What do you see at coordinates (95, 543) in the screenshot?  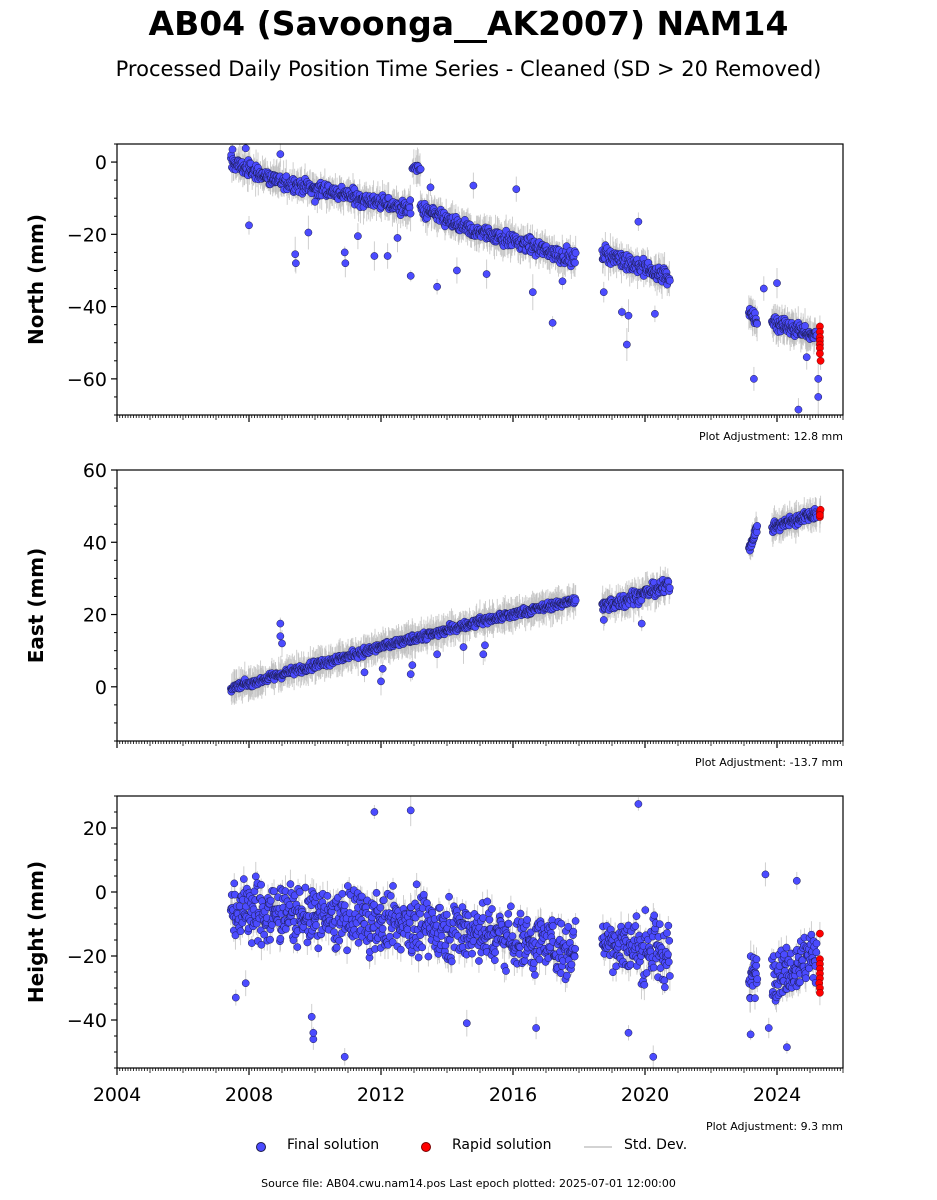 I see `y-tick-label: 40` at bounding box center [95, 543].